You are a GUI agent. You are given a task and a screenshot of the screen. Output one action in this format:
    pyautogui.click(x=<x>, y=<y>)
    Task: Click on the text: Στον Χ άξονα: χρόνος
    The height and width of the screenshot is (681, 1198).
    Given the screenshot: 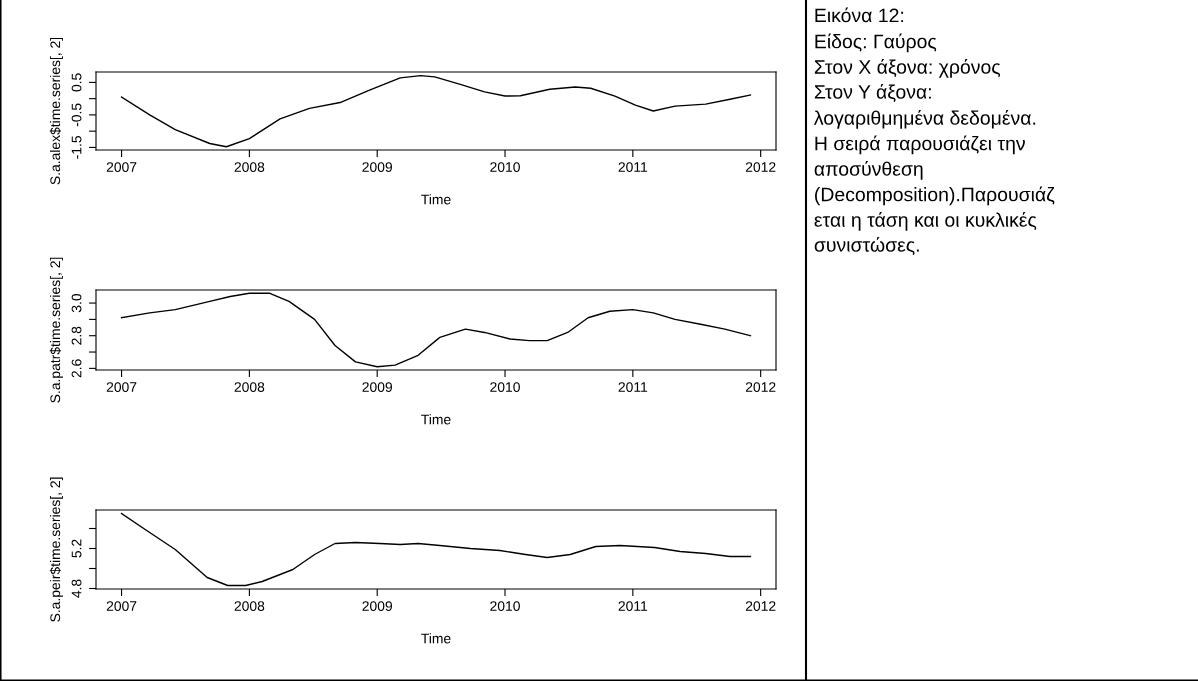 What is the action you would take?
    pyautogui.click(x=907, y=68)
    